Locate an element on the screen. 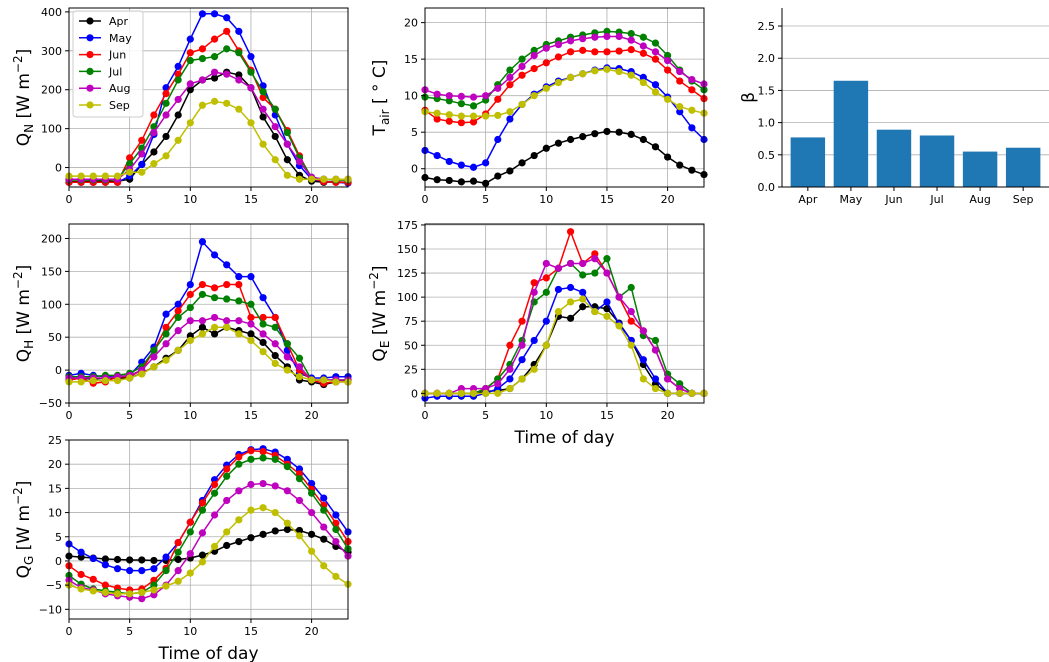 The height and width of the screenshot is (662, 1049). series-aug is located at coordinates (564, 66).